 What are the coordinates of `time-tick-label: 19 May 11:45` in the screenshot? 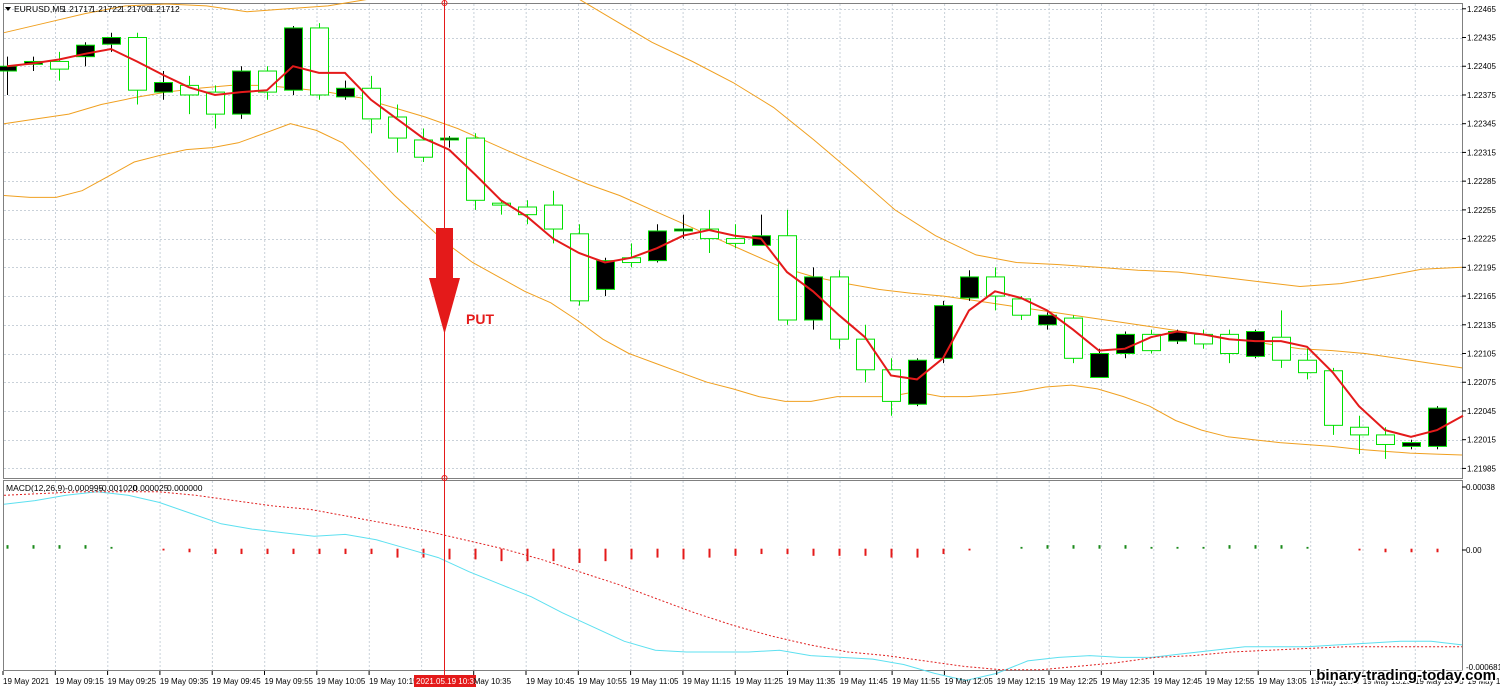 It's located at (864, 681).